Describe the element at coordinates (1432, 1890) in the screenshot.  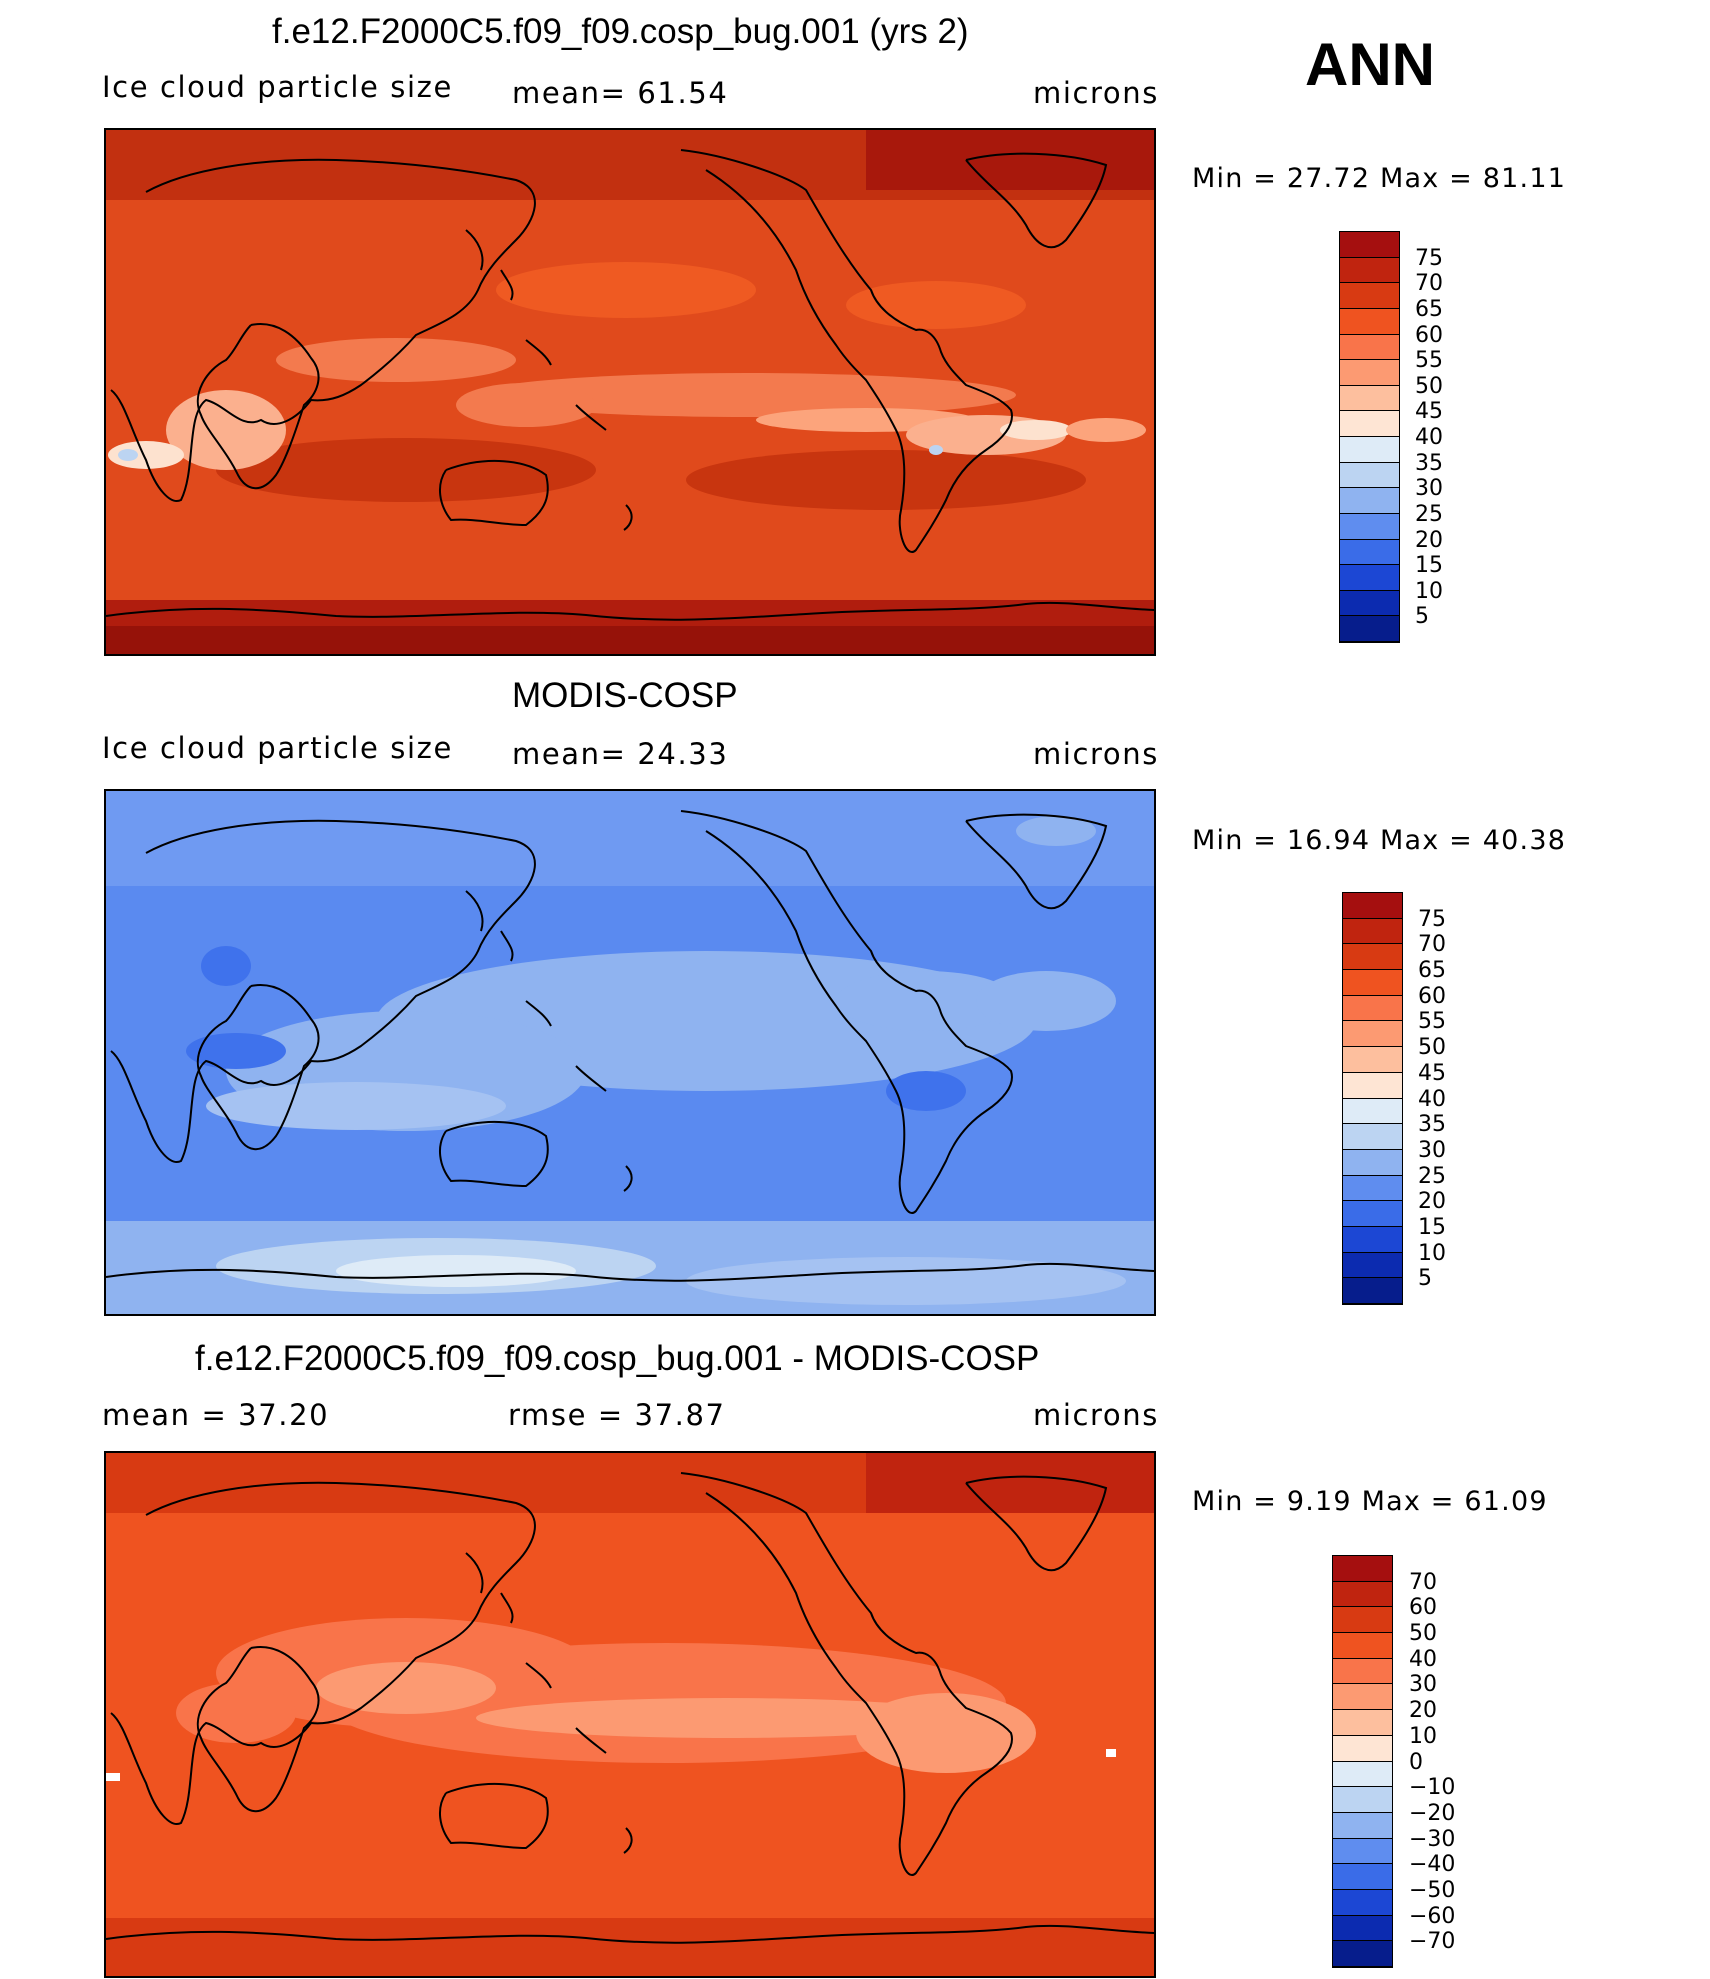
I see `colorbar-tick-label: −50` at that location.